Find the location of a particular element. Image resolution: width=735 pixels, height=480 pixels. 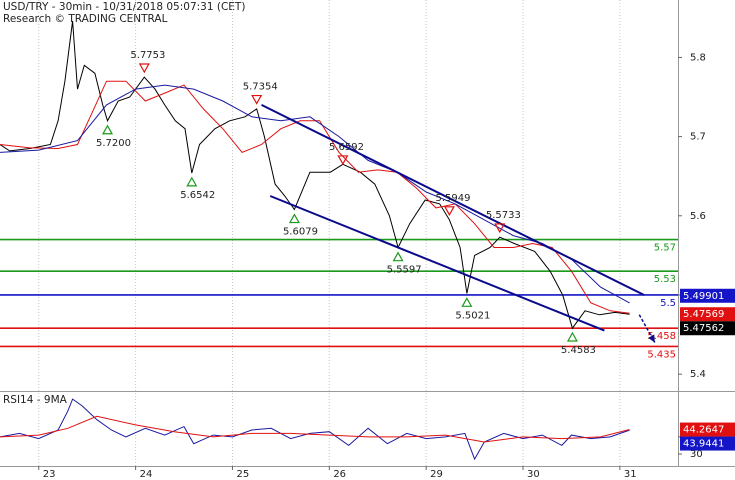

y-tick-label: 5.6 is located at coordinates (698, 216).